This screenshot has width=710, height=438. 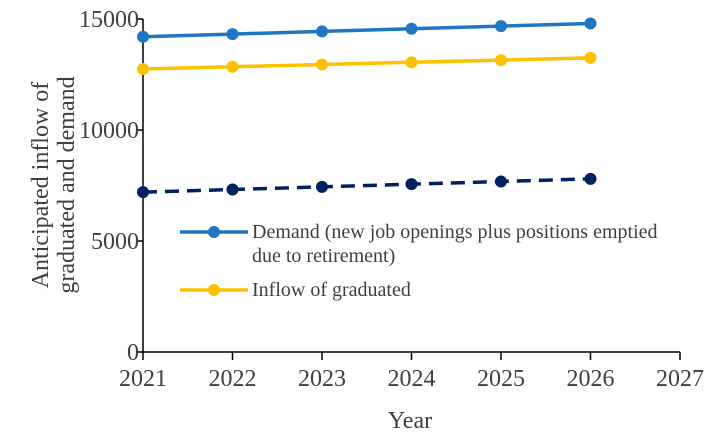 What do you see at coordinates (109, 131) in the screenshot?
I see `y-tick-label: 10000` at bounding box center [109, 131].